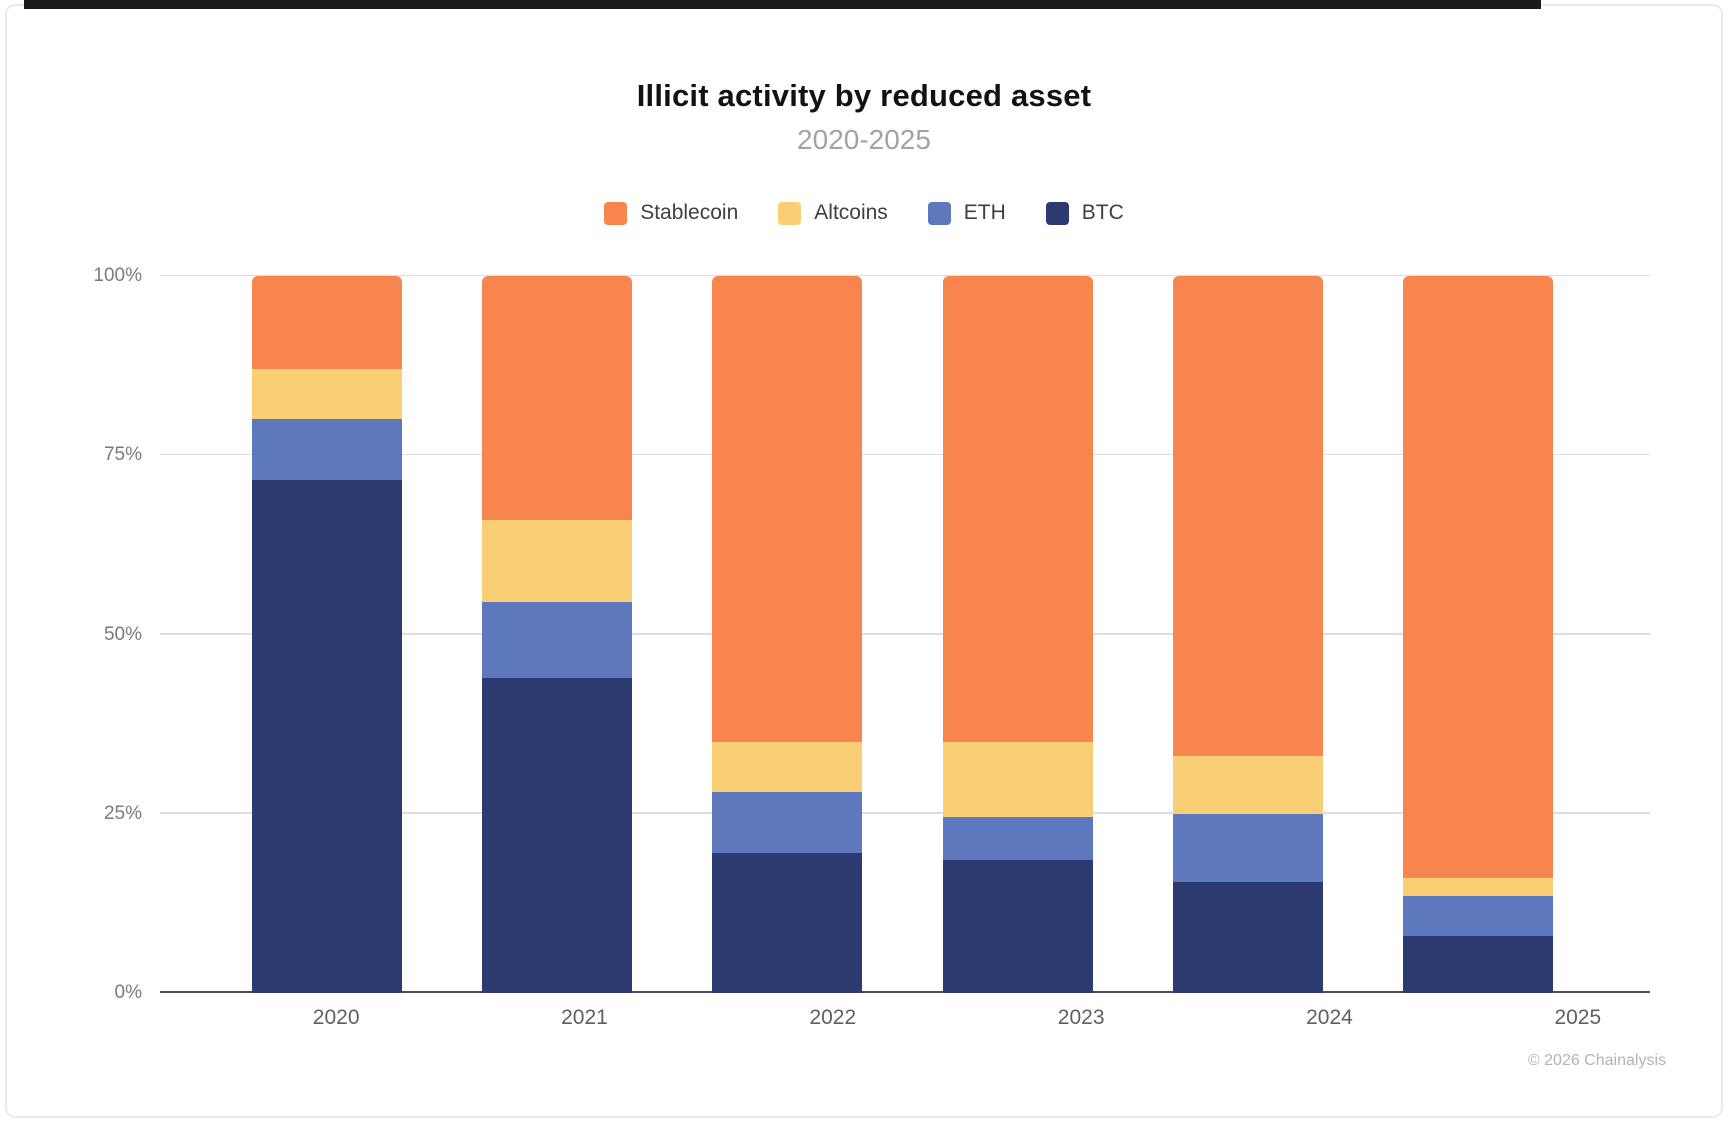 This screenshot has height=1123, width=1728. I want to click on x-axis-labels: 2020 2021 2022 2023 2024 2025, so click(944, 1018).